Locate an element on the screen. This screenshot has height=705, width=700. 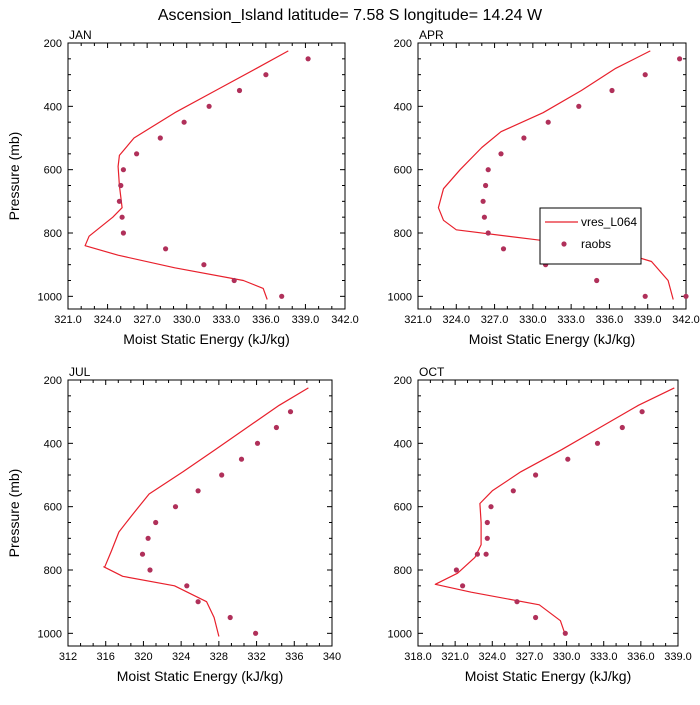
x-axis-label-apr: Moist Static Energy (kJ/kg) is located at coordinates (552, 339).